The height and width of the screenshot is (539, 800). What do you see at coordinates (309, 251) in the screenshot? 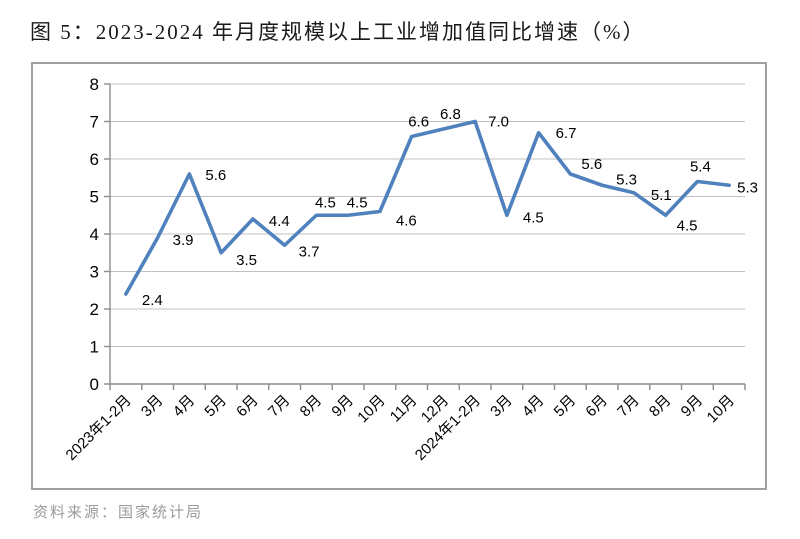
I see `data-label: 3.7` at bounding box center [309, 251].